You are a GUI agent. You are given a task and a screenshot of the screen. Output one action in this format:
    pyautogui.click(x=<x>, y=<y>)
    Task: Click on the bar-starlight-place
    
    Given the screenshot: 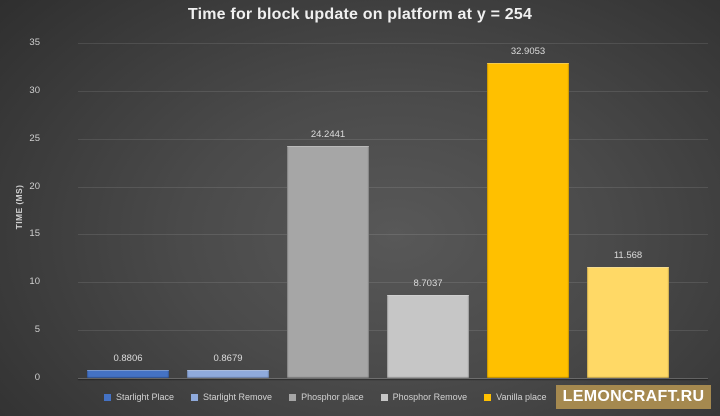 What is the action you would take?
    pyautogui.click(x=128, y=373)
    